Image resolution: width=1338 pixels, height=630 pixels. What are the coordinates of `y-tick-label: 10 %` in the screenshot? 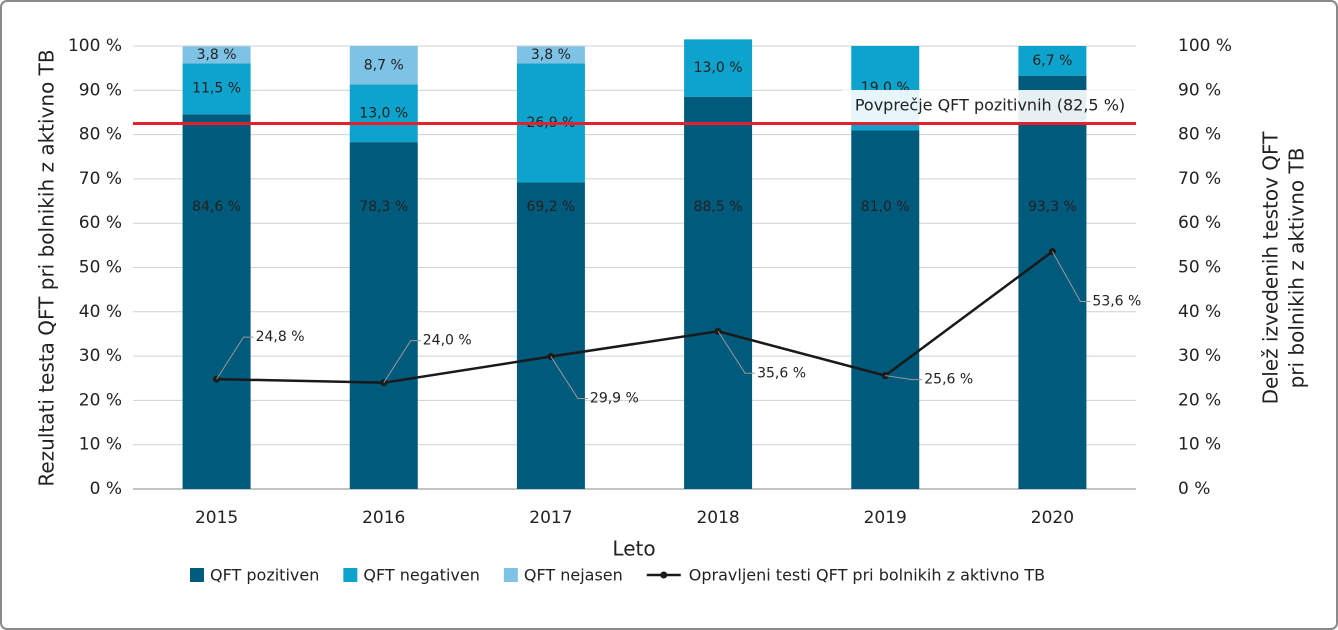 It's located at (100, 445).